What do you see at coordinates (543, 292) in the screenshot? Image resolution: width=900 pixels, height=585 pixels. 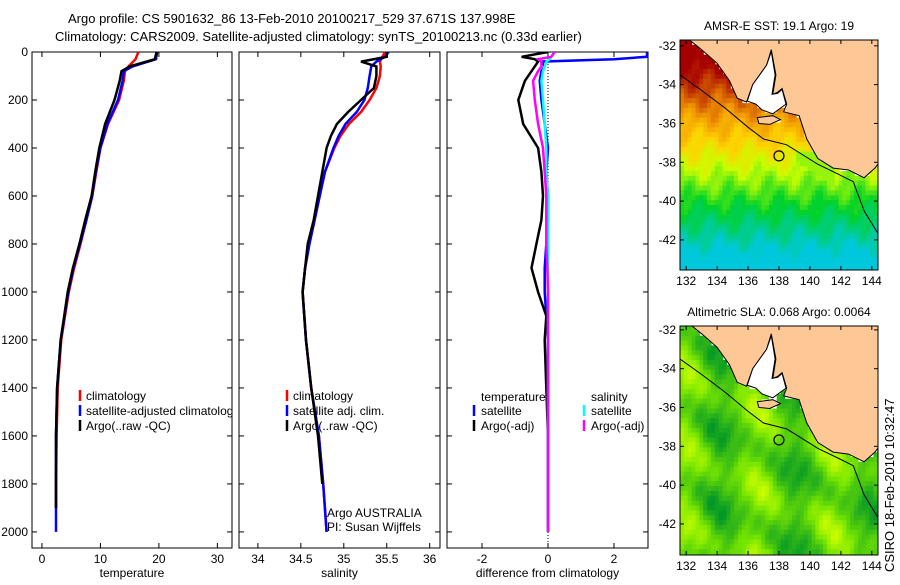 I see `series-line-salinity-argo-adj-` at bounding box center [543, 292].